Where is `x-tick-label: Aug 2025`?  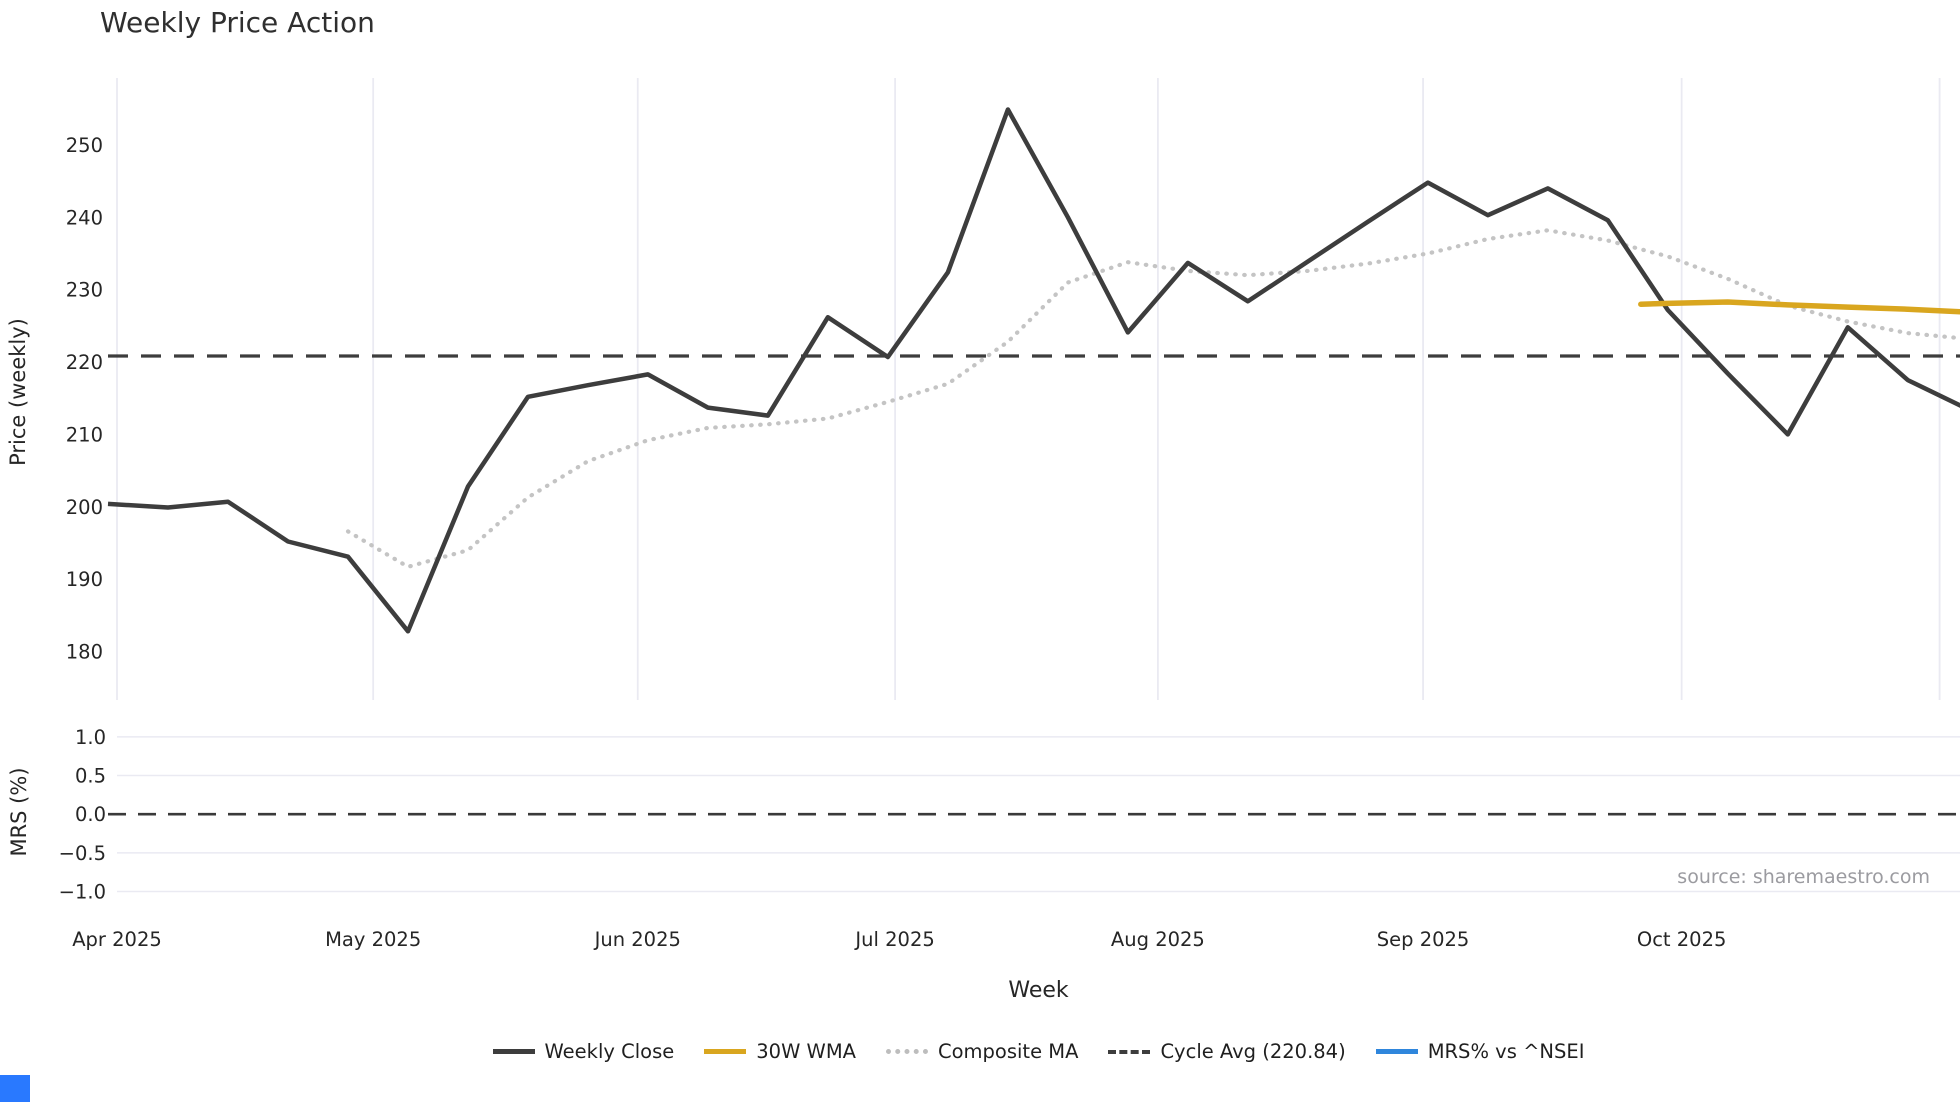
x-tick-label: Aug 2025 is located at coordinates (1158, 939).